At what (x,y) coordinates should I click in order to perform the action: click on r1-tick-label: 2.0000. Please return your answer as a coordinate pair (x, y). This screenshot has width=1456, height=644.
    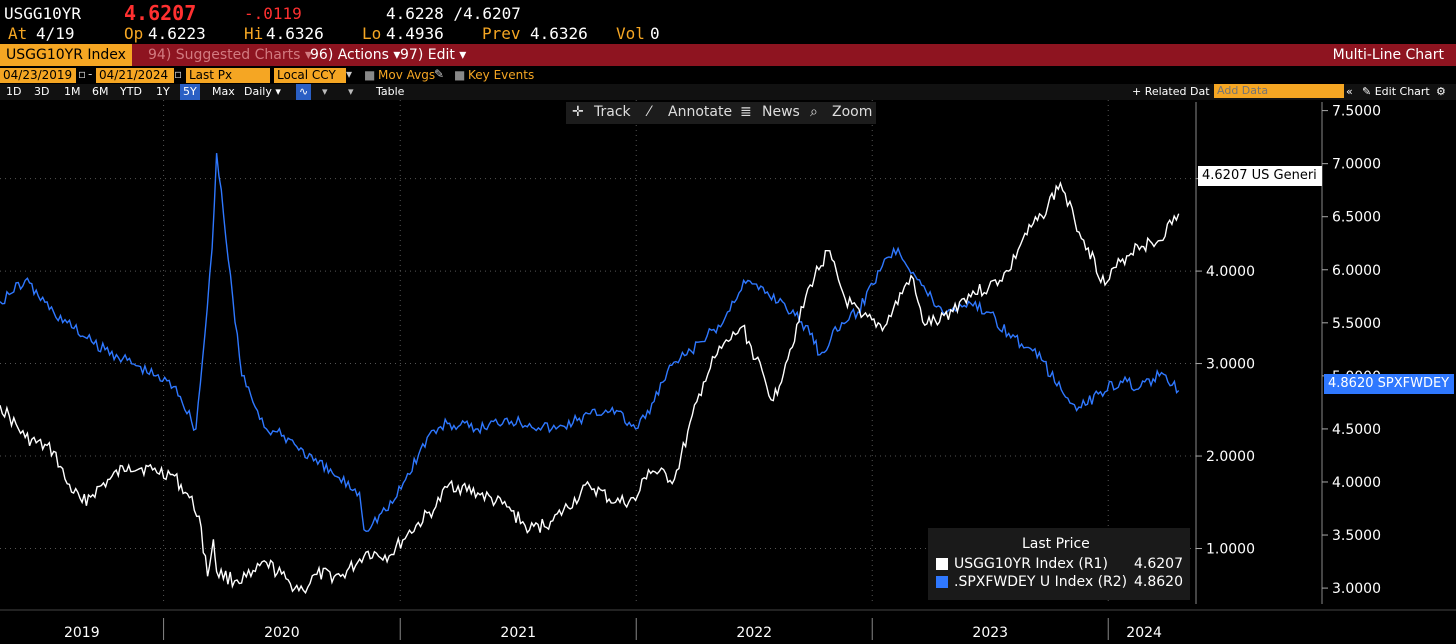
    Looking at the image, I should click on (1230, 457).